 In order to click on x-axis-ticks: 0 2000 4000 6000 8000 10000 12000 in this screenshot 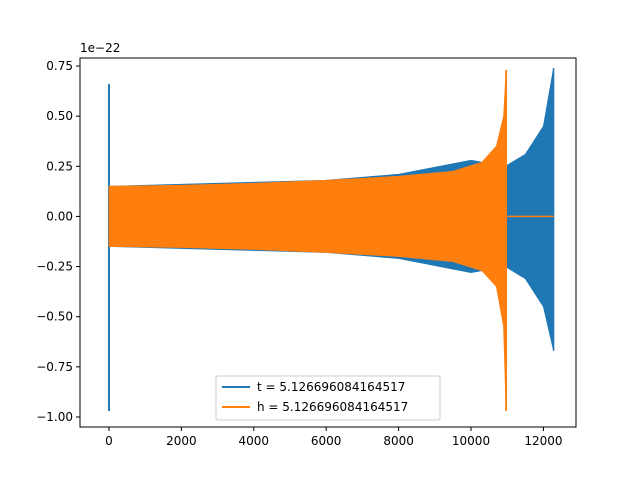, I will do `click(334, 437)`.